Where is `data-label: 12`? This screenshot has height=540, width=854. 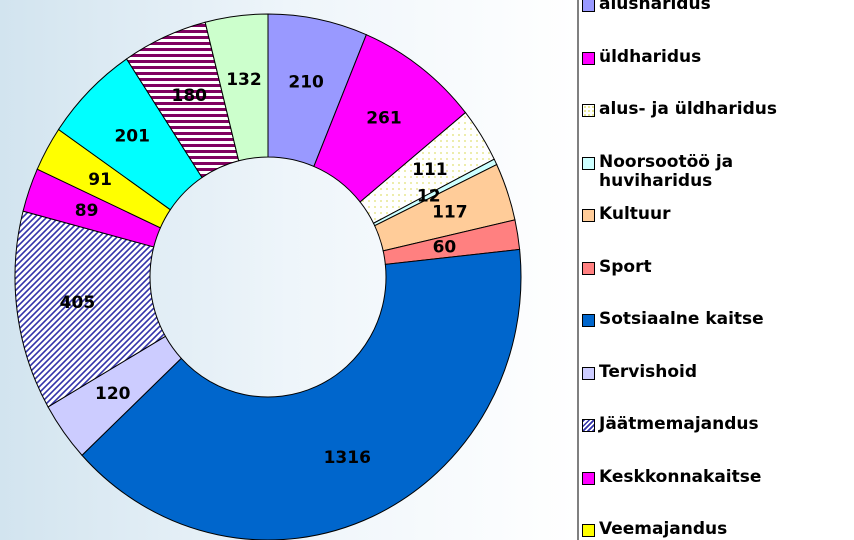 data-label: 12 is located at coordinates (429, 196).